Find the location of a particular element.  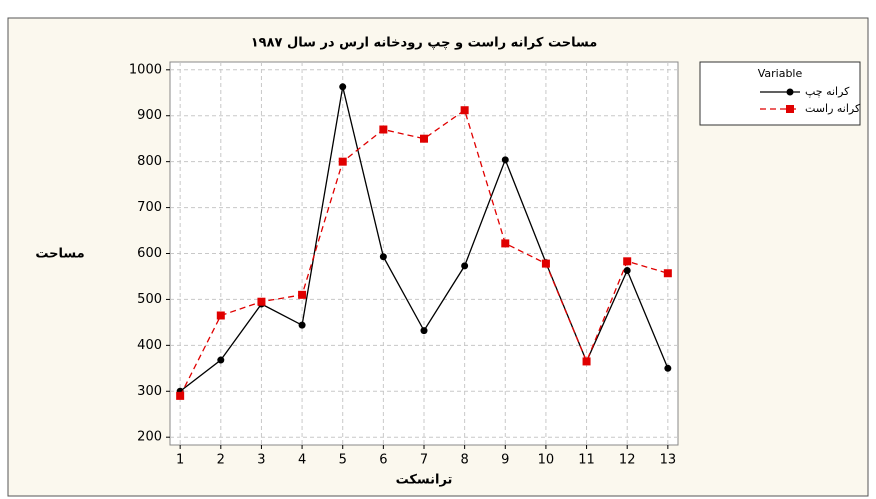

x-tick-label: 11 is located at coordinates (586, 460).